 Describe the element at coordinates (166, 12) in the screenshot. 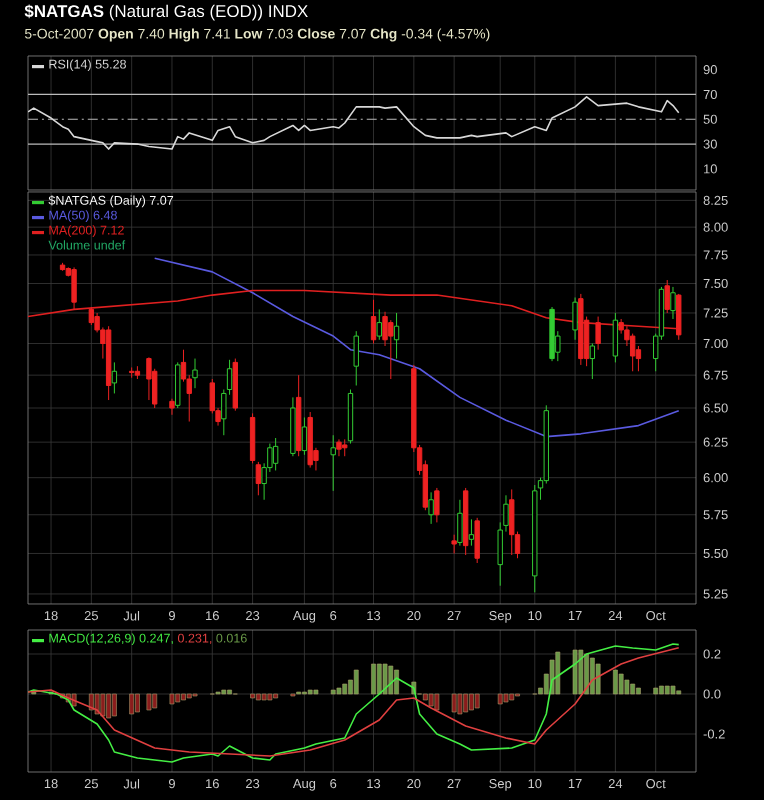

I see `chart-title: $NATGAS (Natural Gas (EOD)) INDX` at that location.